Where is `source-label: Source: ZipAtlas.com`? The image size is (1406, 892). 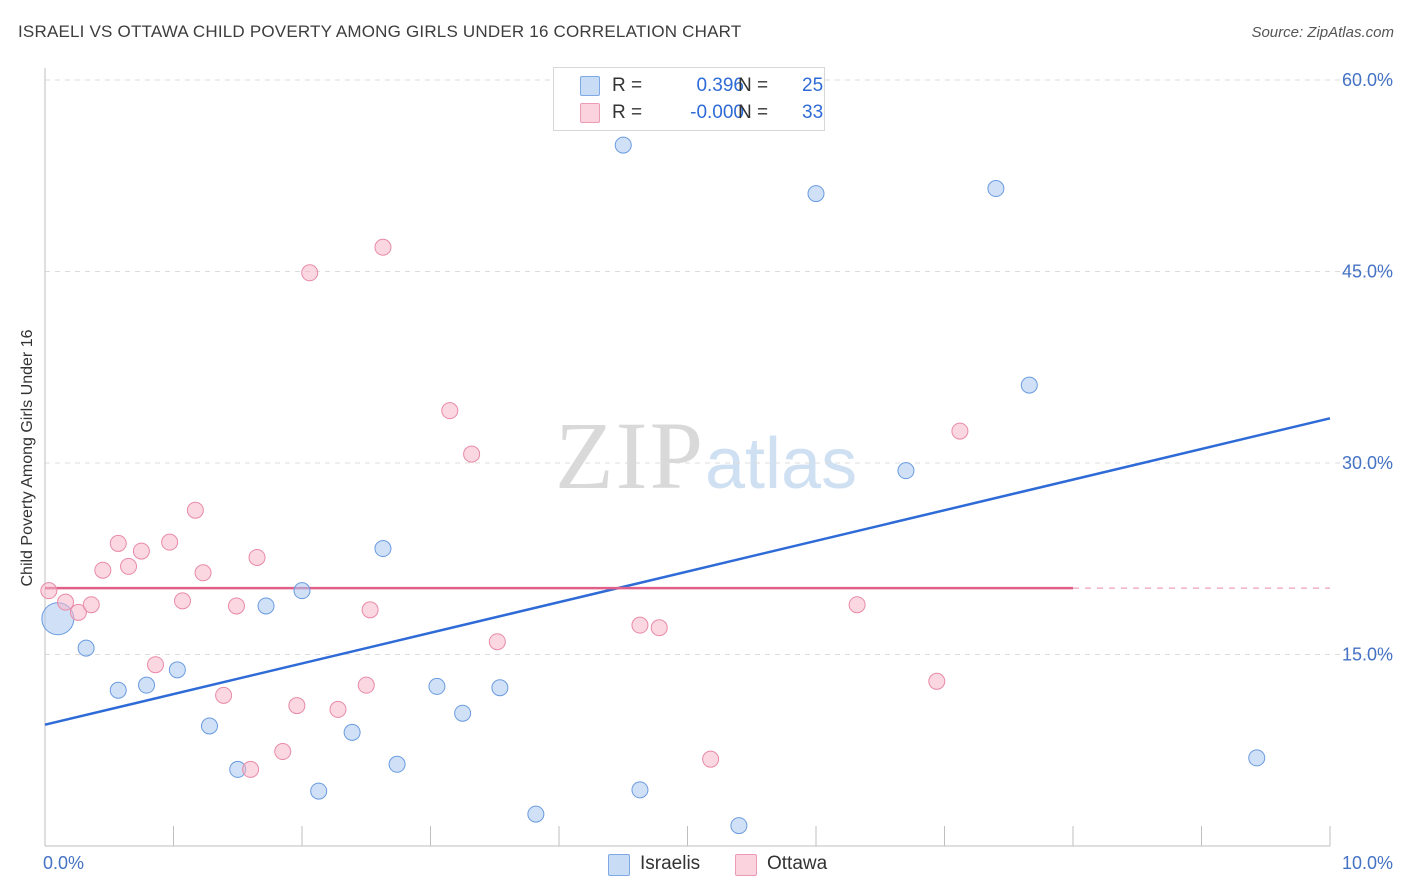 source-label: Source: ZipAtlas.com is located at coordinates (1322, 32).